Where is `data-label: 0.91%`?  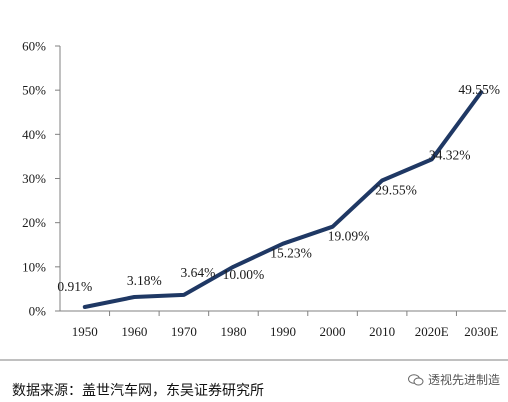 data-label: 0.91% is located at coordinates (74, 286).